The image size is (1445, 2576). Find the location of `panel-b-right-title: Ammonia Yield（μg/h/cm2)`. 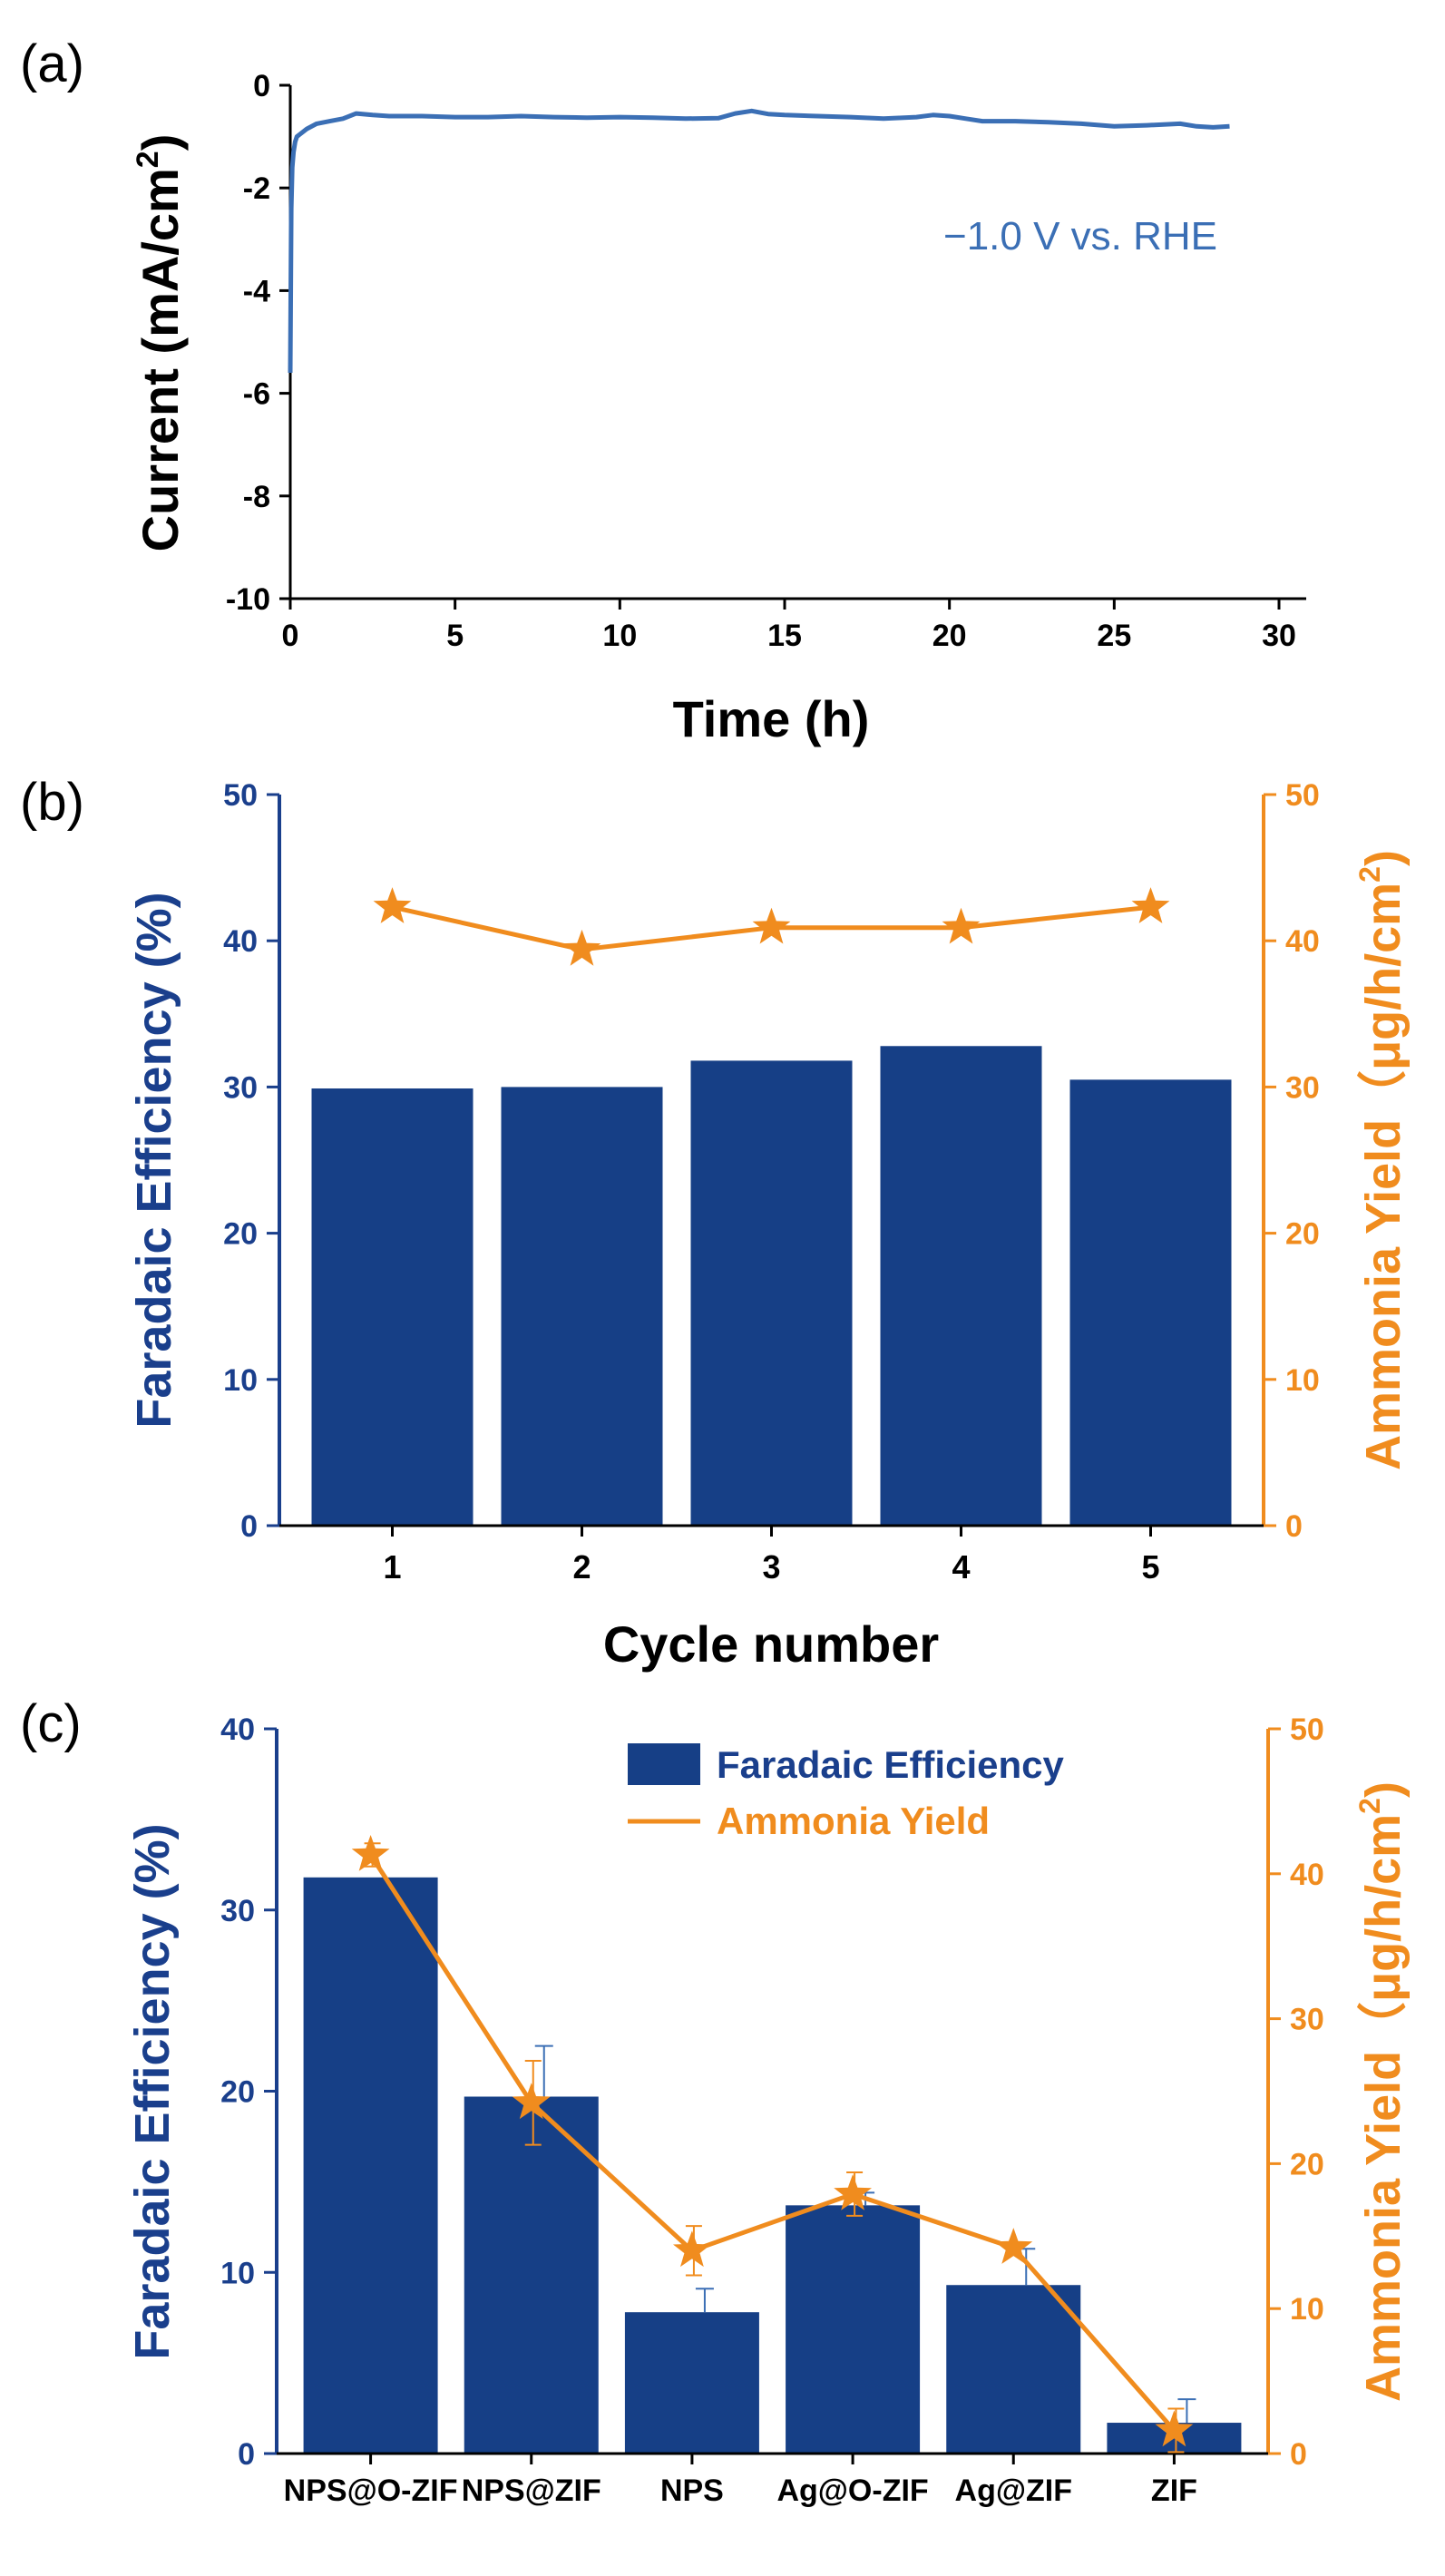

panel-b-right-title: Ammonia Yield（μg/h/cm2) is located at coordinates (1382, 1160).